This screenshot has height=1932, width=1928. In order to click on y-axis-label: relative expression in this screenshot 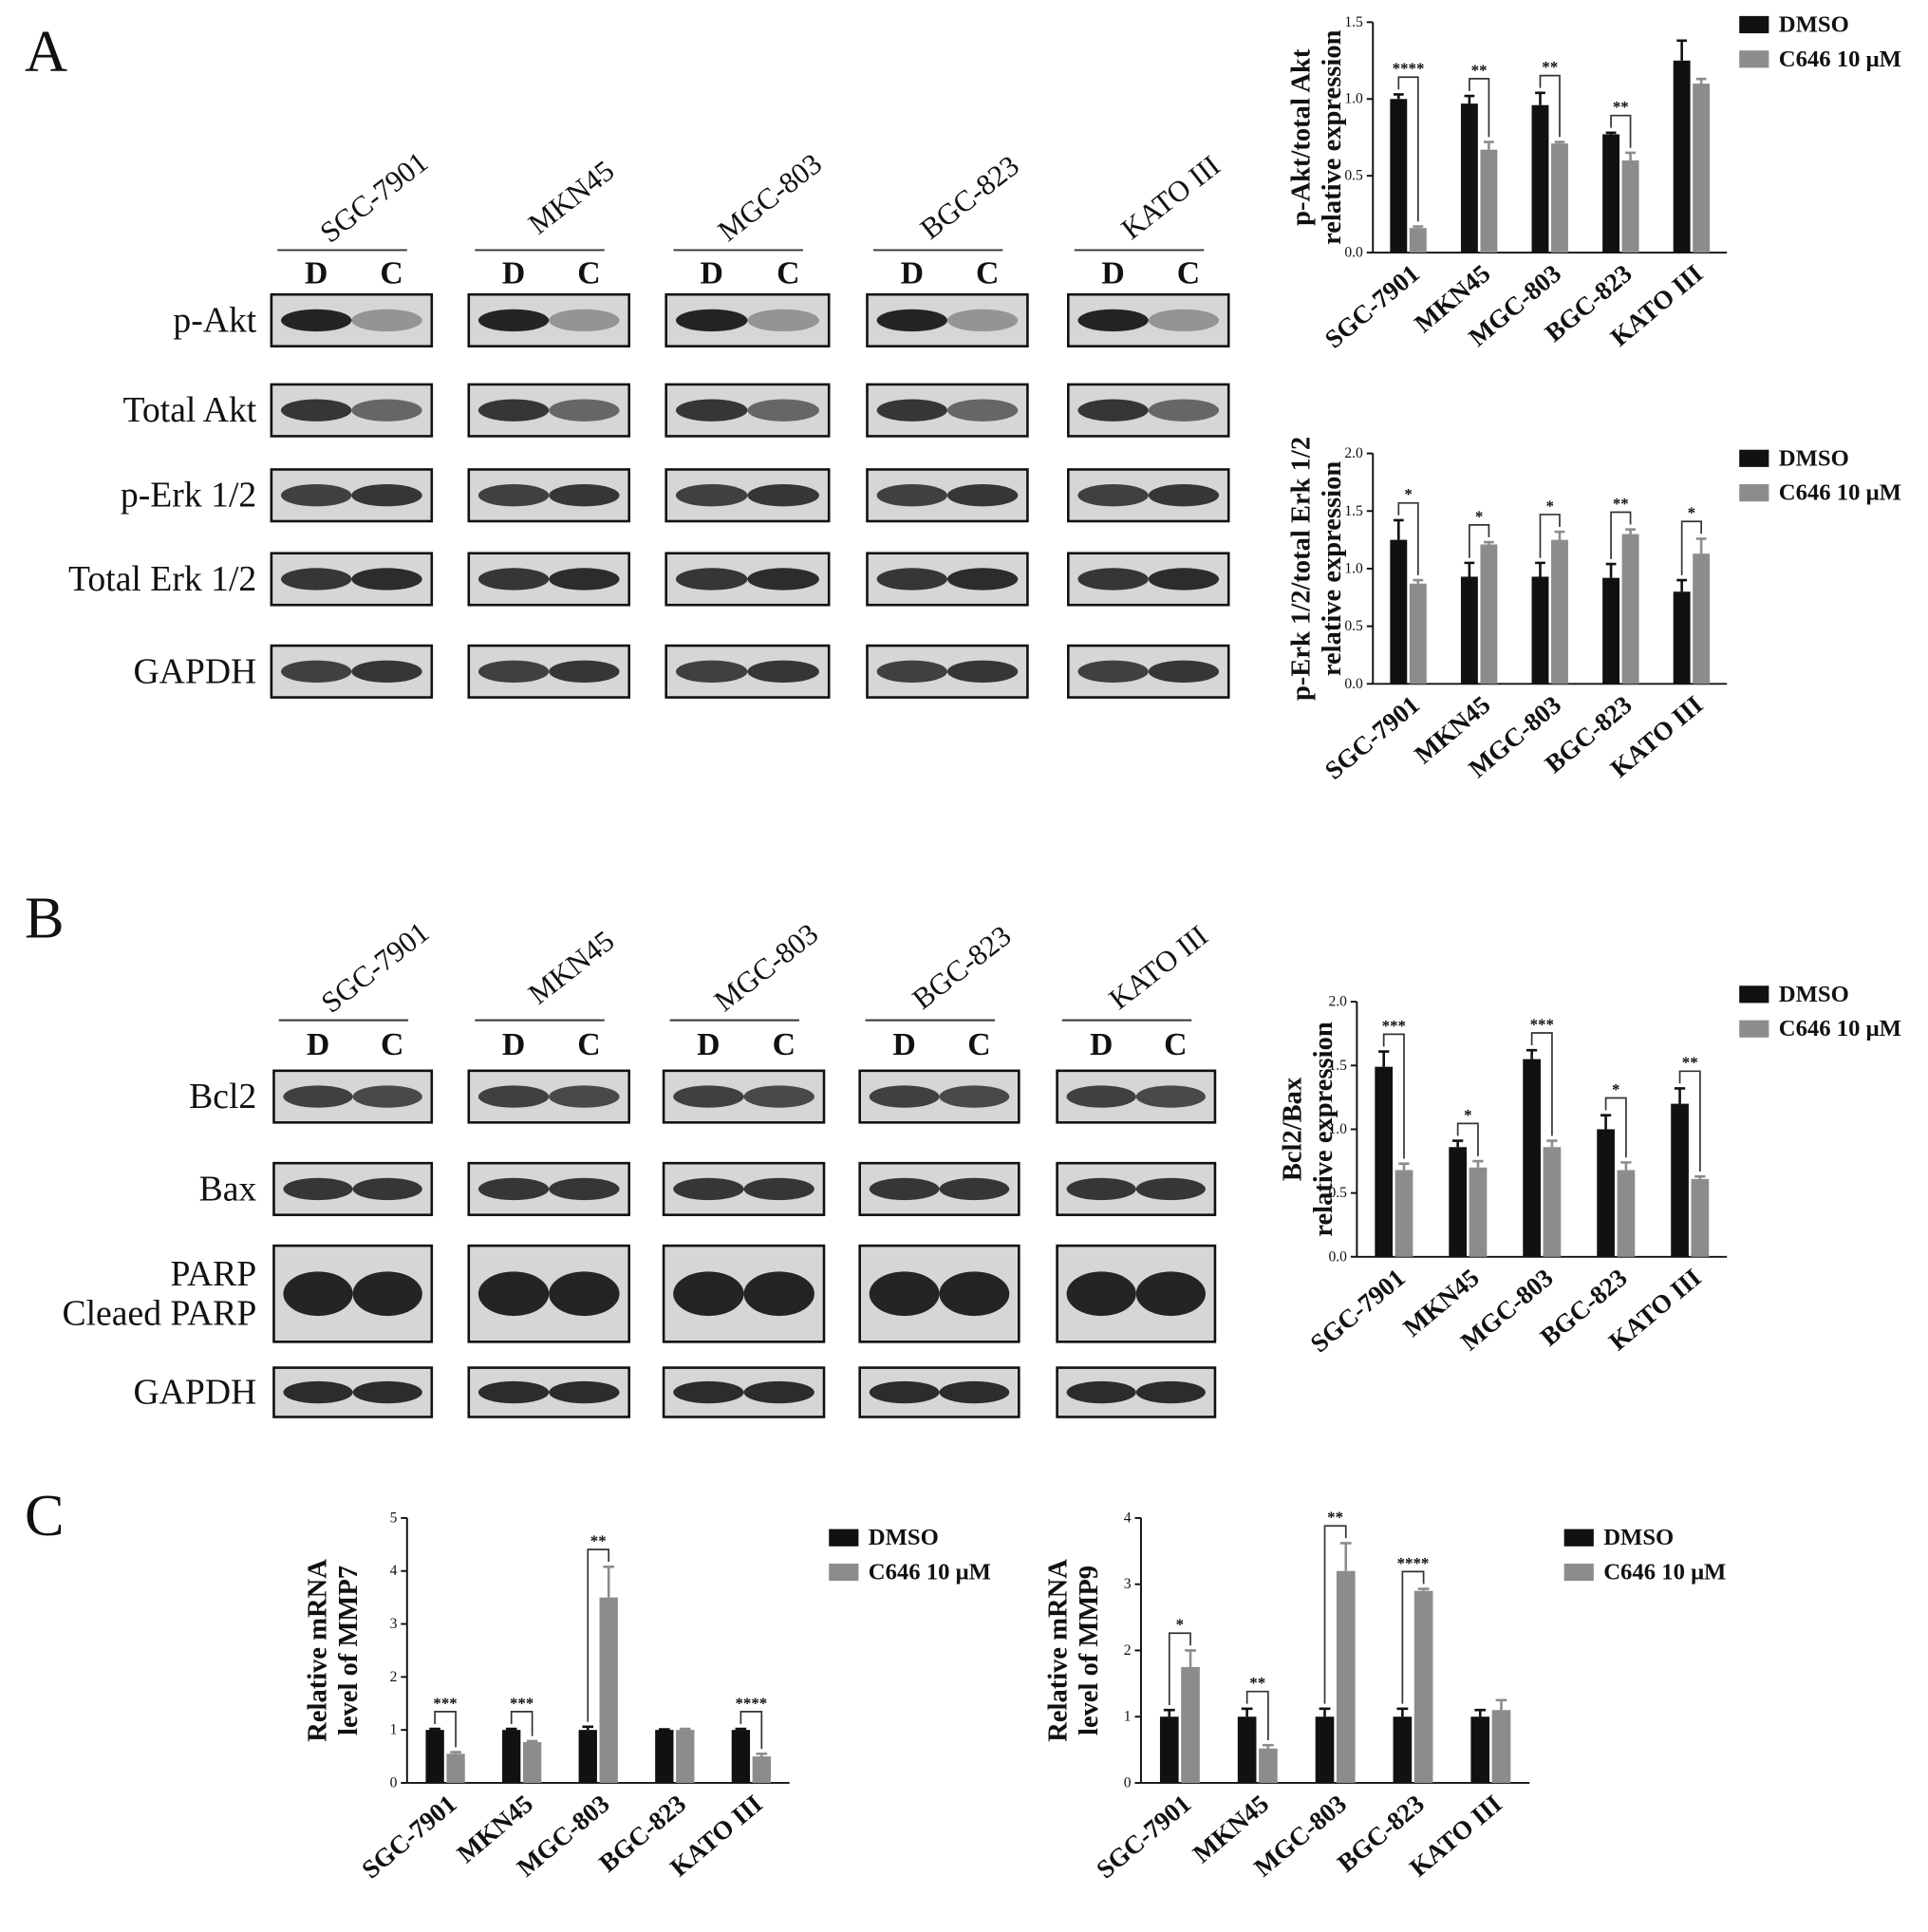, I will do `click(1332, 137)`.